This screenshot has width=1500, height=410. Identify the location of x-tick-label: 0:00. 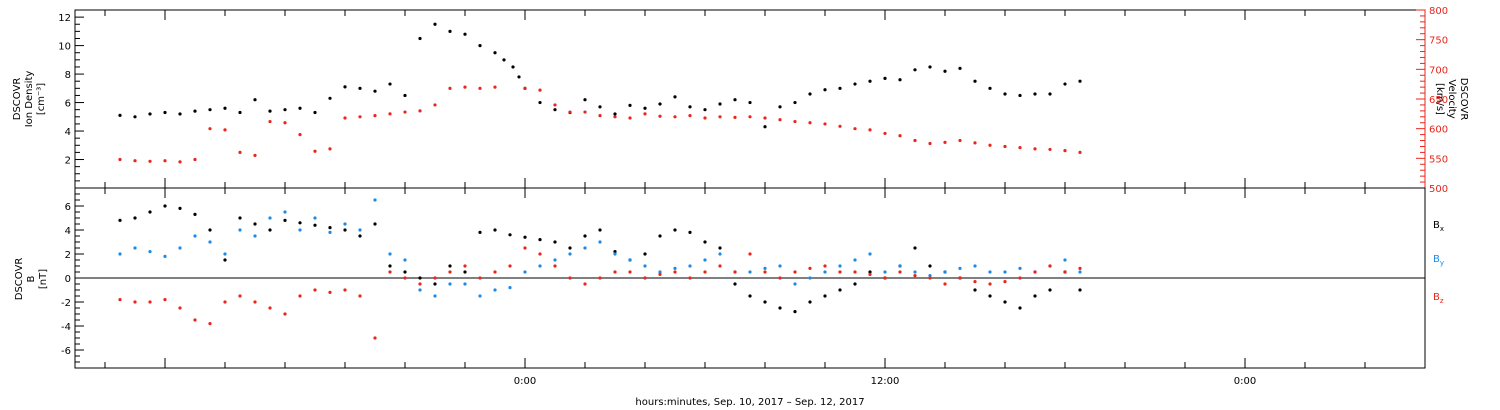
(1245, 381).